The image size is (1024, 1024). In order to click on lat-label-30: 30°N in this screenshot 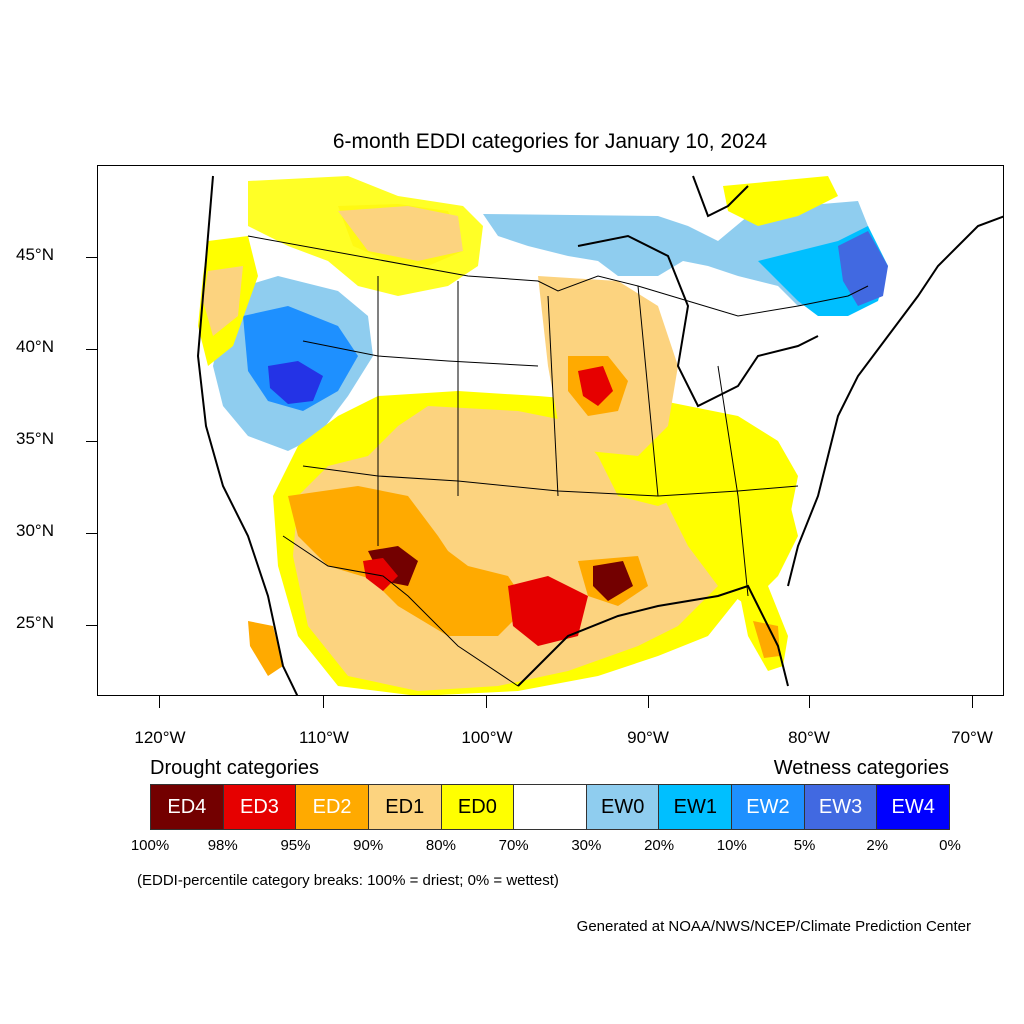, I will do `click(35, 530)`.